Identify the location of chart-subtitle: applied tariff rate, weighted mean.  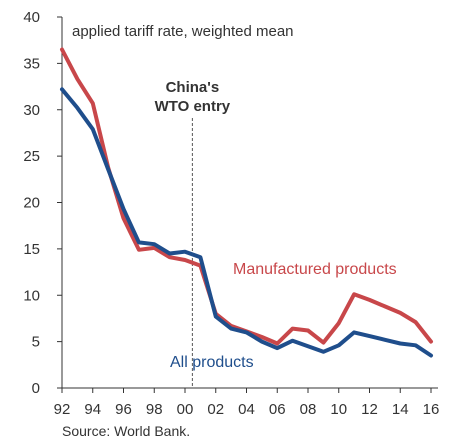
(183, 31).